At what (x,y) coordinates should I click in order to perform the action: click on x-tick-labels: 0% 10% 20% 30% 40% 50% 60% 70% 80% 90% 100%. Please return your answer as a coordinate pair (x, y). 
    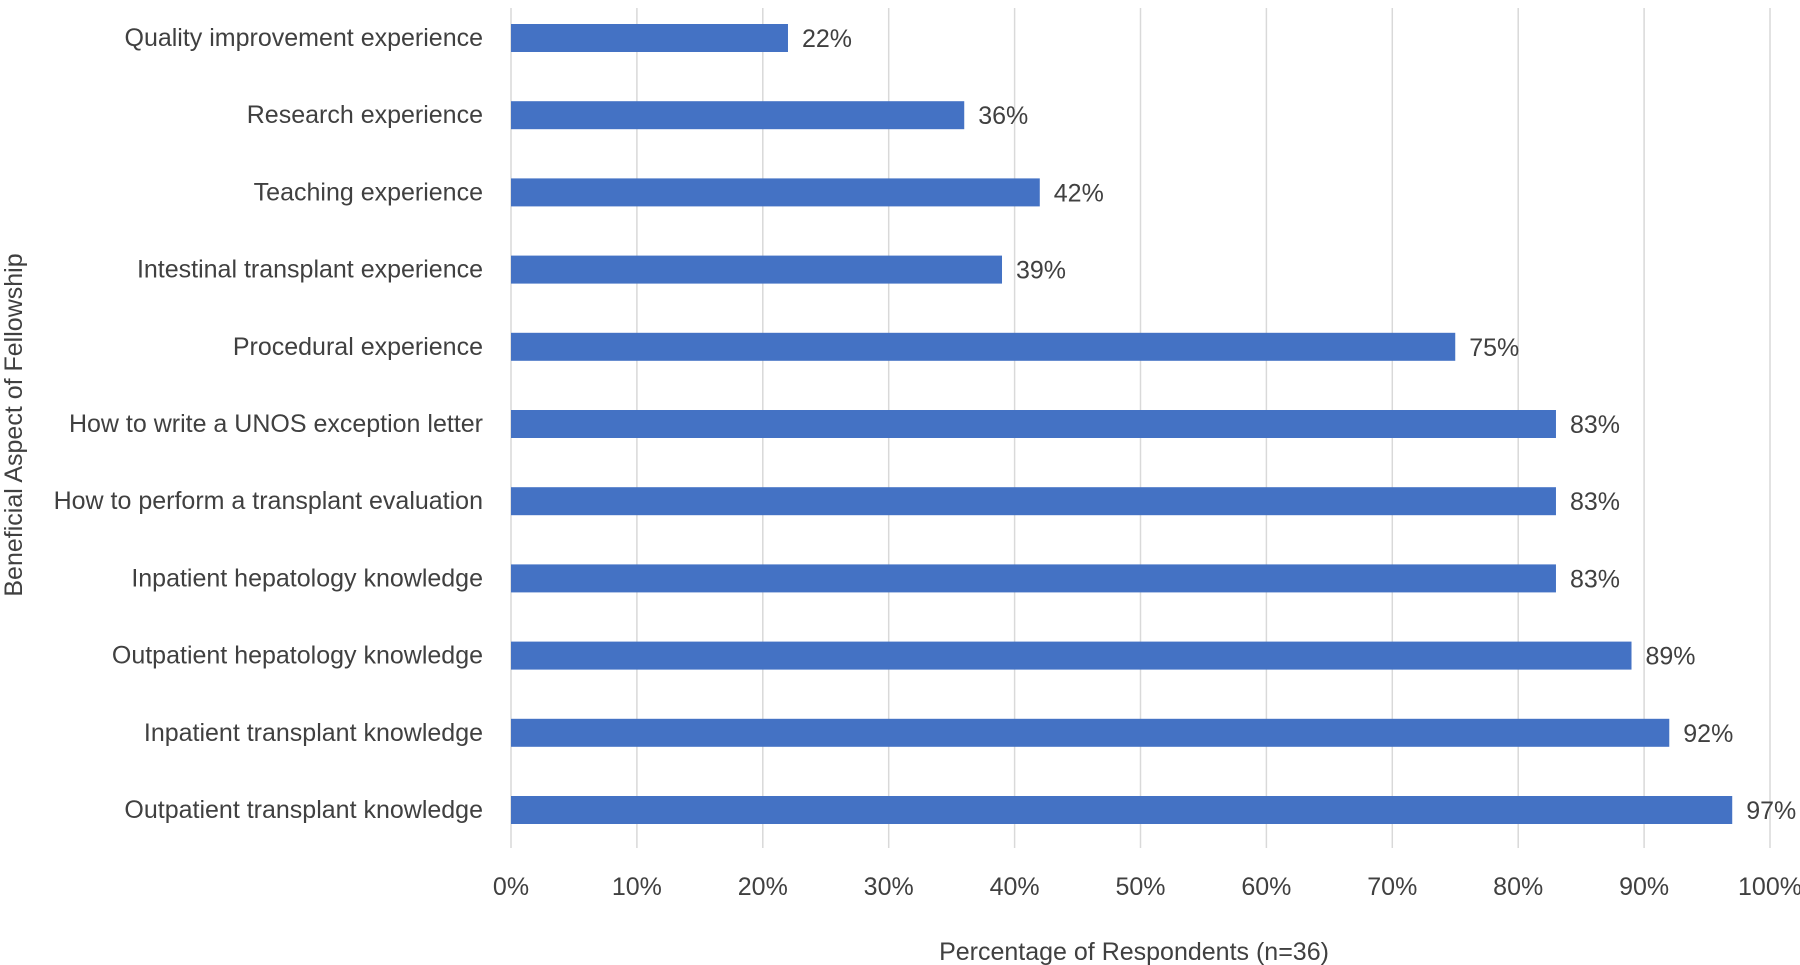
    Looking at the image, I should click on (1146, 887).